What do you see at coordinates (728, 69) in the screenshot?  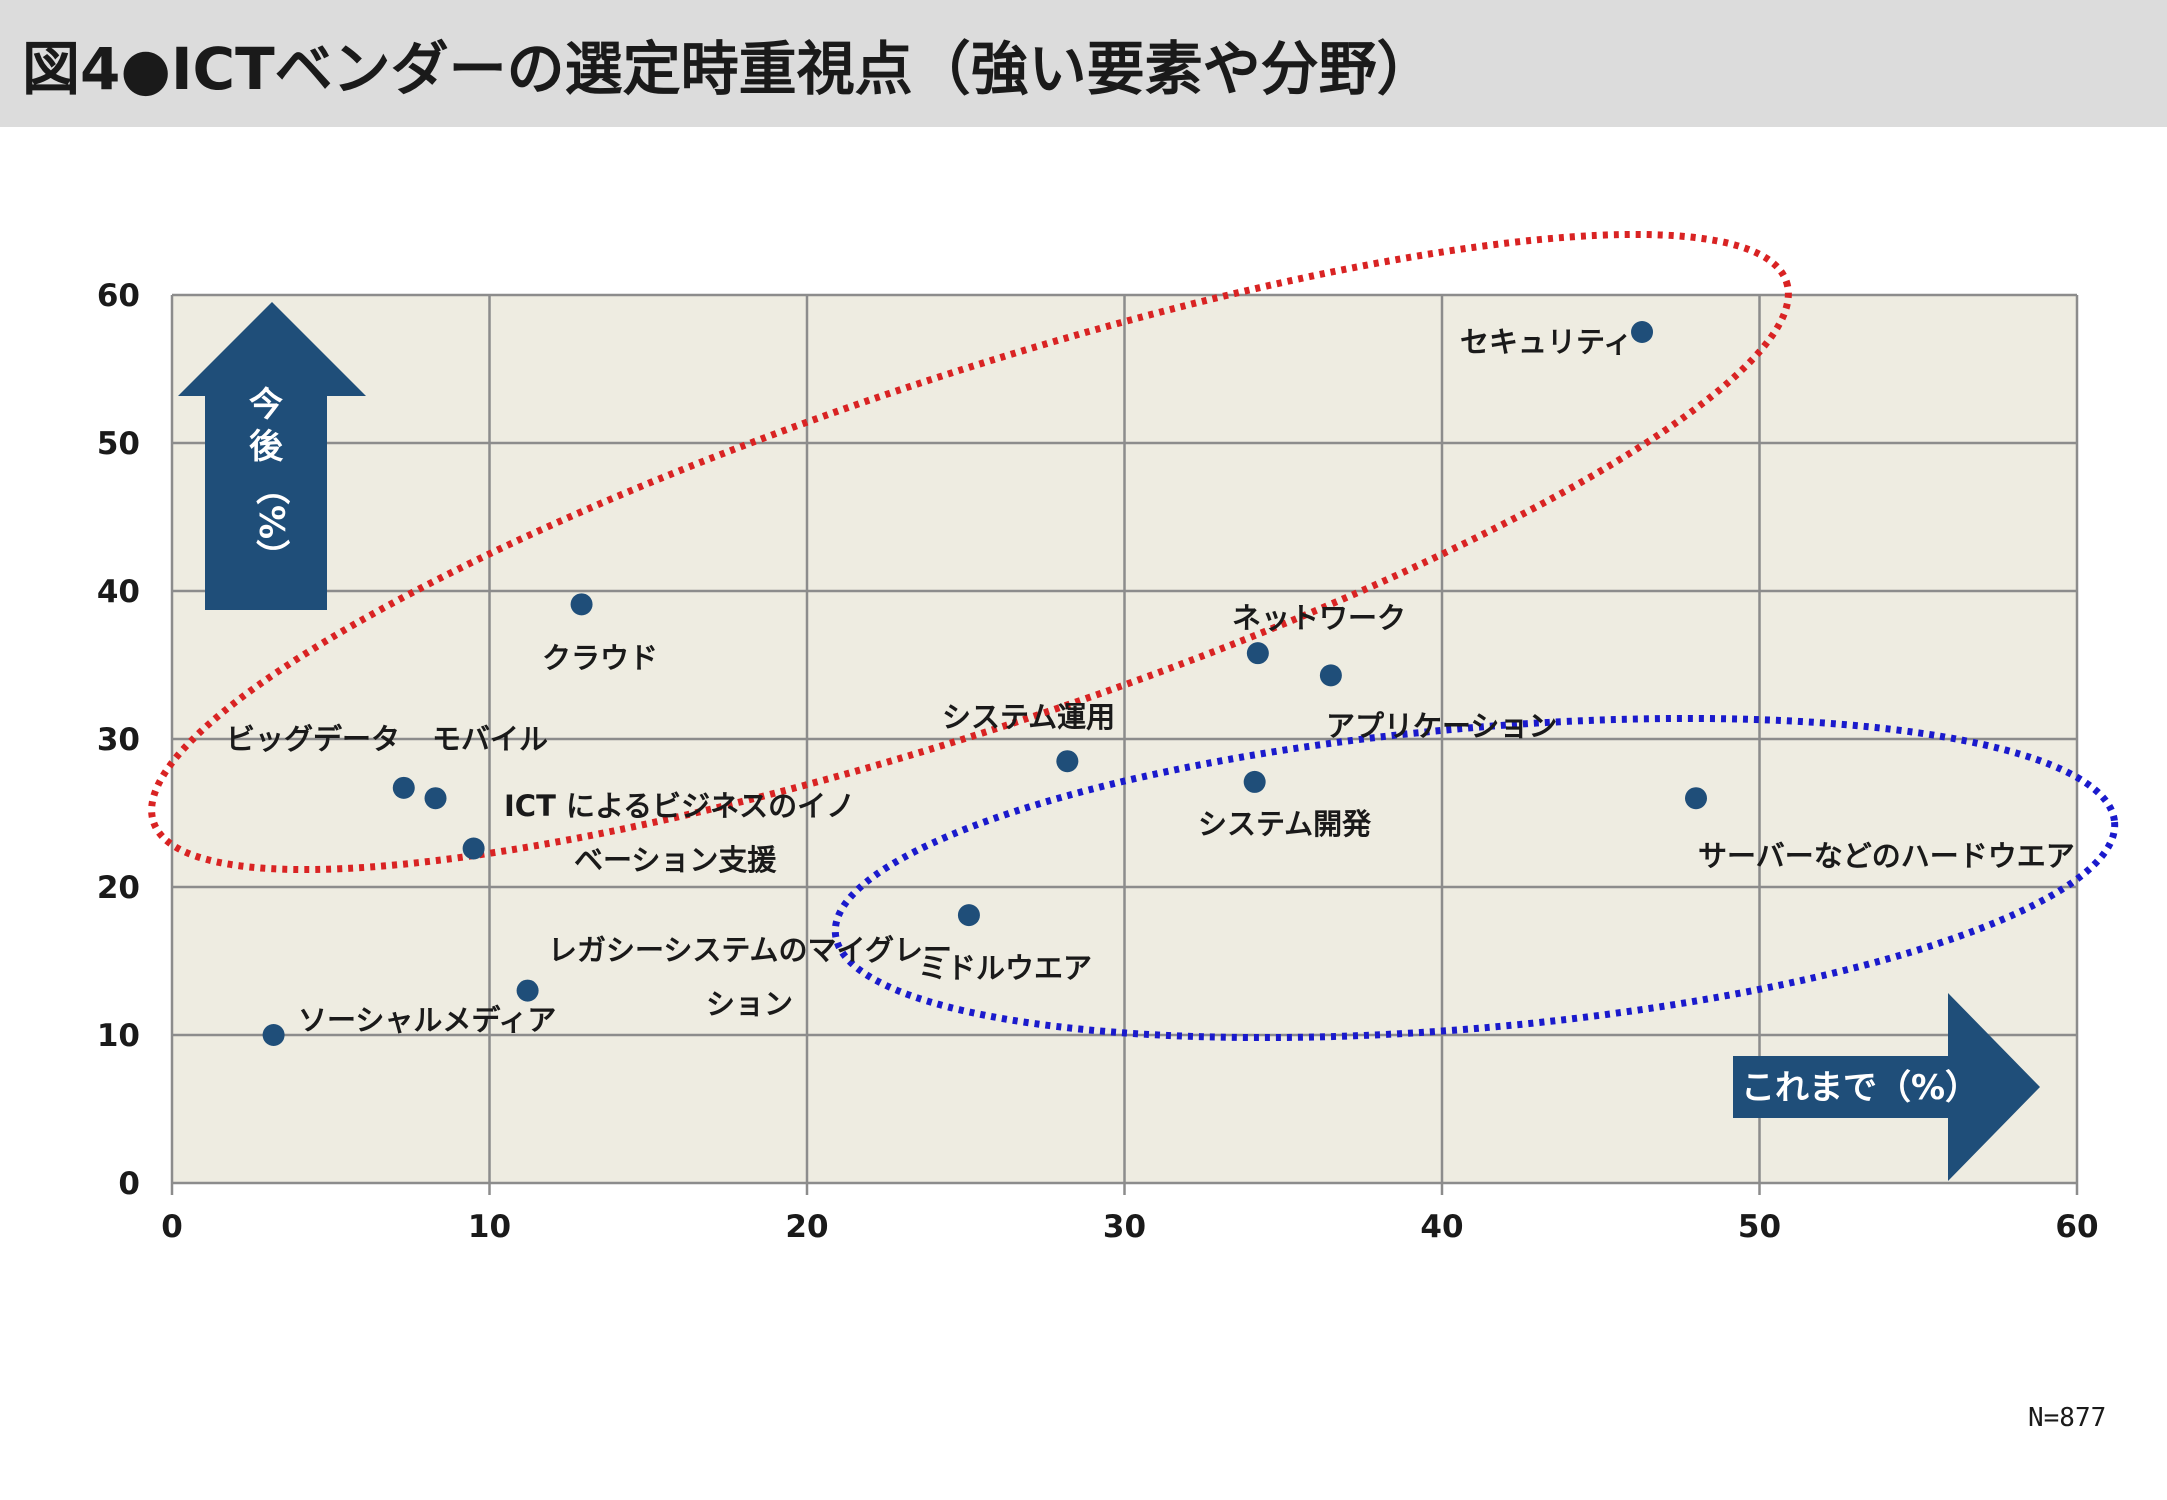 I see `page-title: 図4●ICTベンダーの選定時重視点（強い要素や分野）` at bounding box center [728, 69].